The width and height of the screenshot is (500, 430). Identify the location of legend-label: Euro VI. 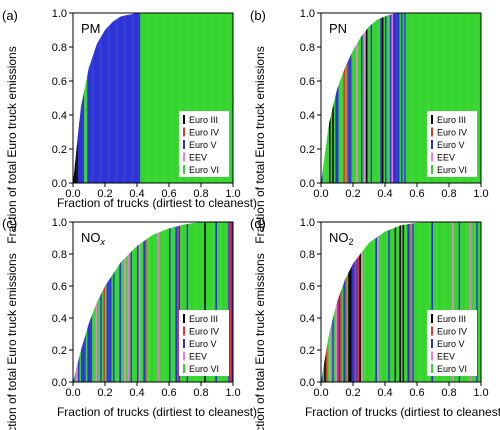
(204, 170).